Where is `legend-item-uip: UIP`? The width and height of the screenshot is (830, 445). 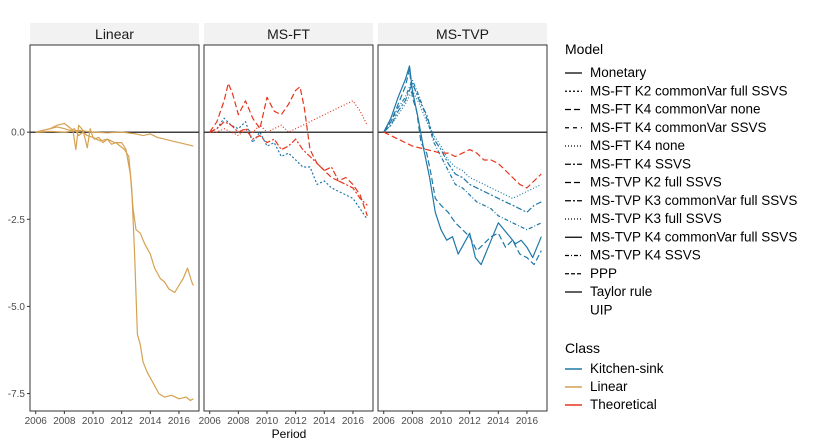
legend-item-uip: UIP is located at coordinates (601, 309).